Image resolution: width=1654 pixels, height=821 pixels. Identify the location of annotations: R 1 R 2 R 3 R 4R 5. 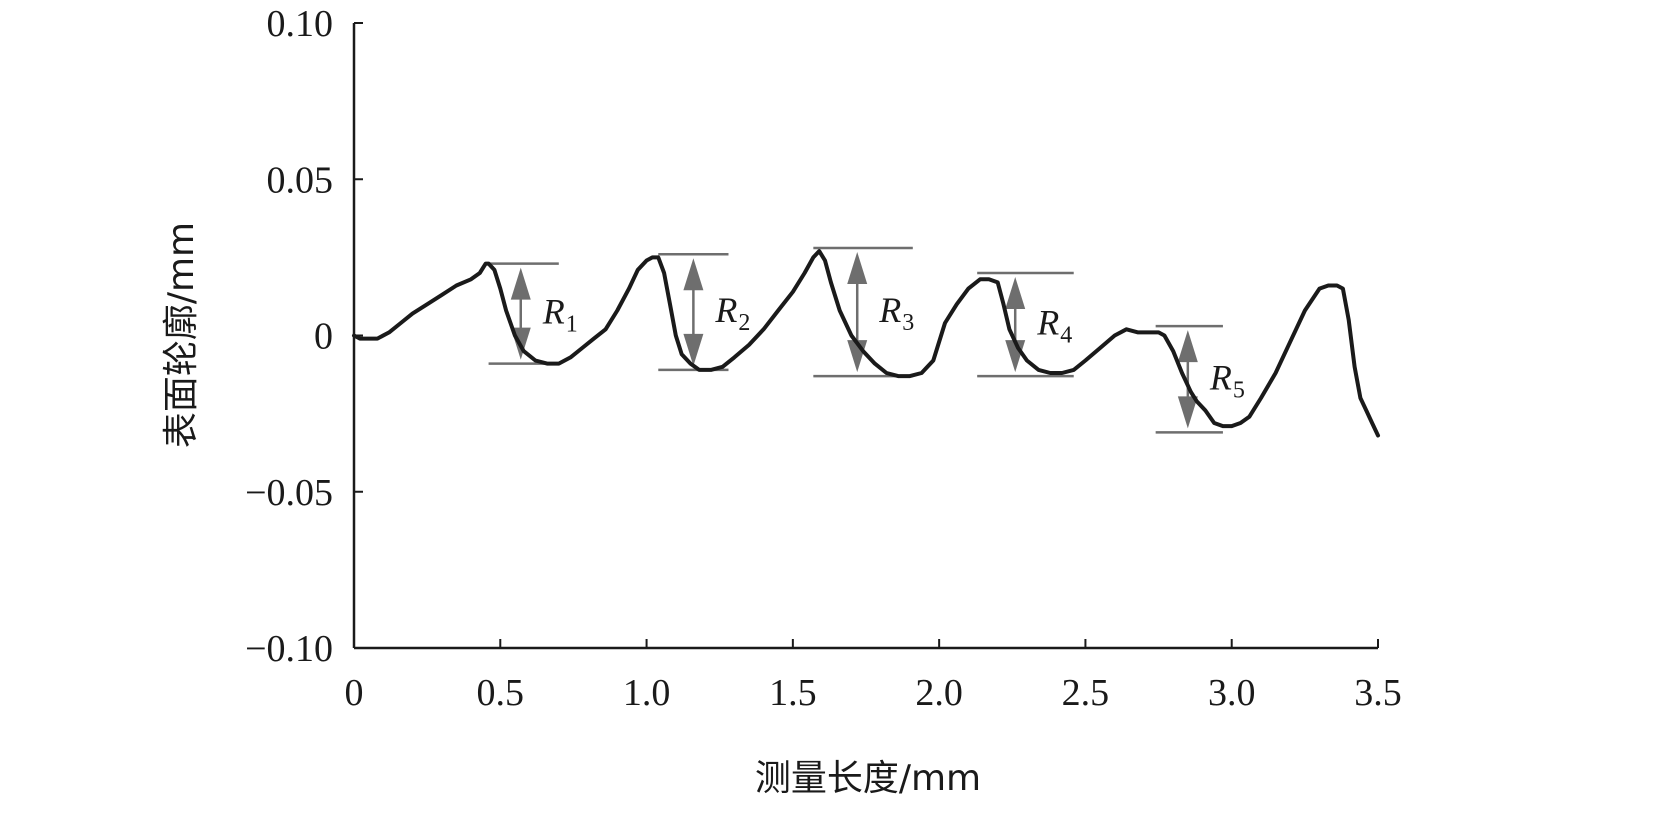
(866, 340).